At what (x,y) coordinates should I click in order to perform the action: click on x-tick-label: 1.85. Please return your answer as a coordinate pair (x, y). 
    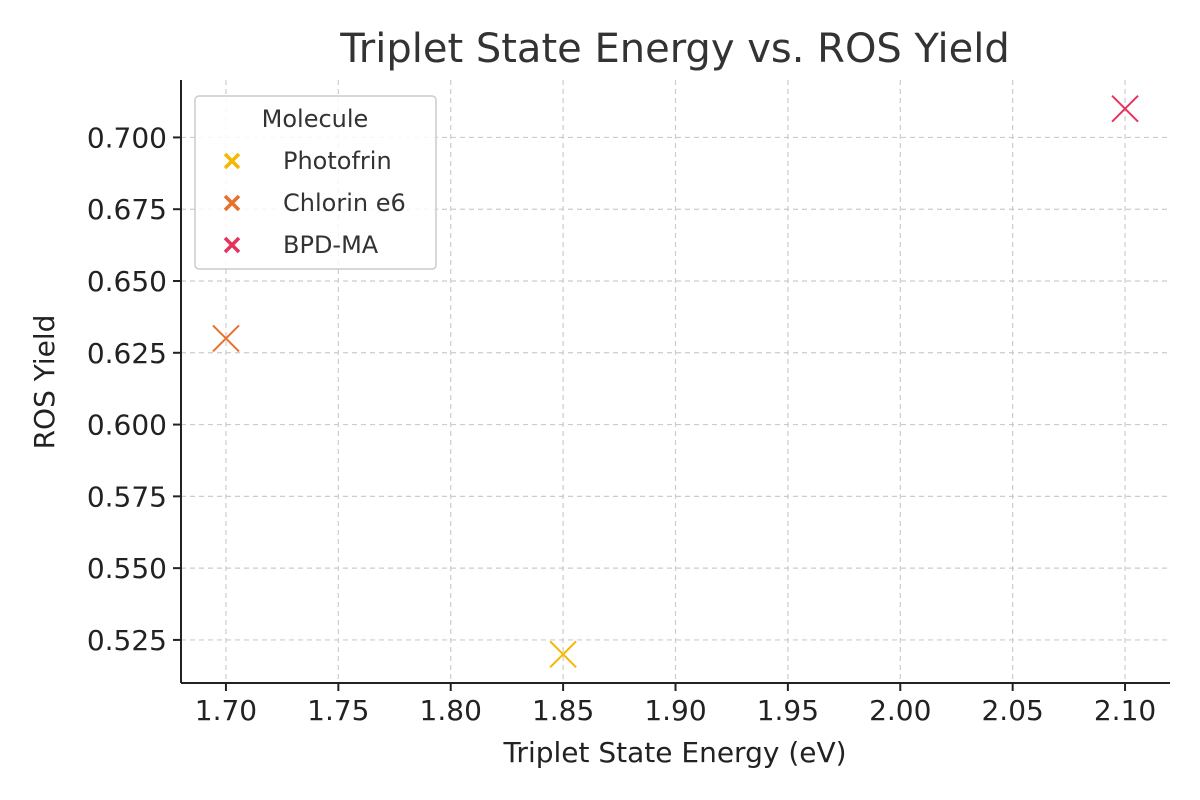
    Looking at the image, I should click on (563, 710).